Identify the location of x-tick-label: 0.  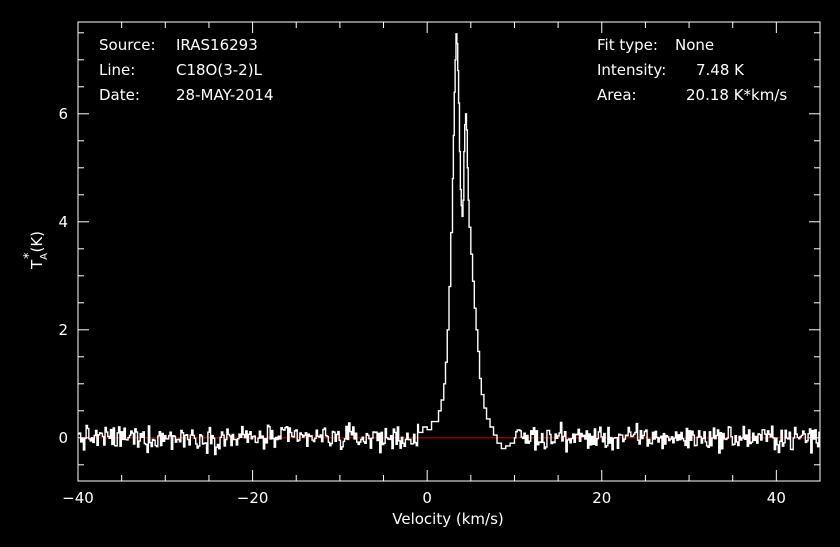
(427, 498).